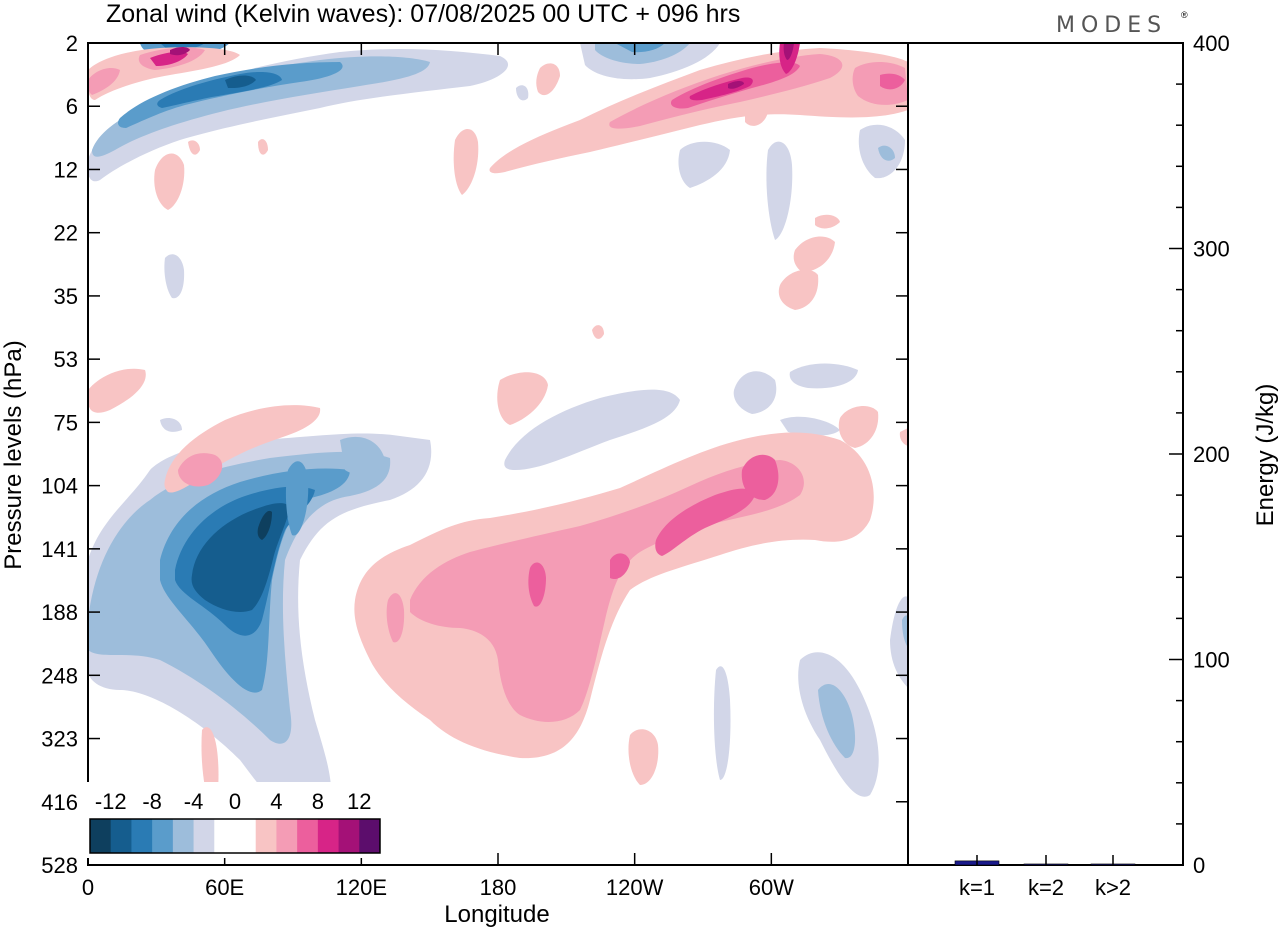  What do you see at coordinates (276, 801) in the screenshot?
I see `colorbar-label: 4` at bounding box center [276, 801].